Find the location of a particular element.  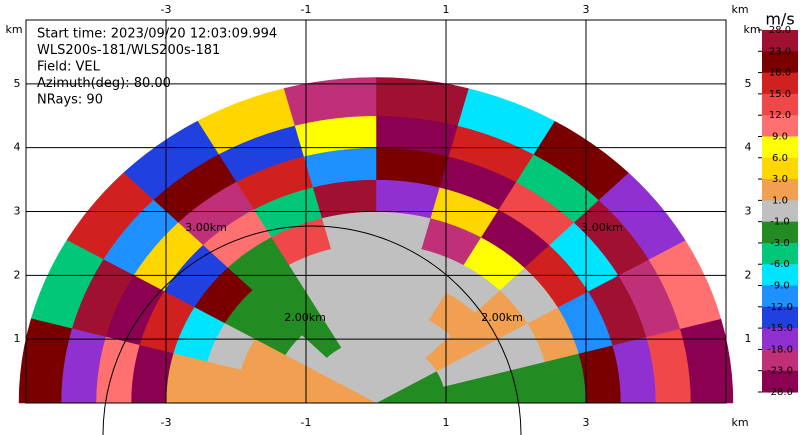

info-line: Field: VEL is located at coordinates (69, 67).